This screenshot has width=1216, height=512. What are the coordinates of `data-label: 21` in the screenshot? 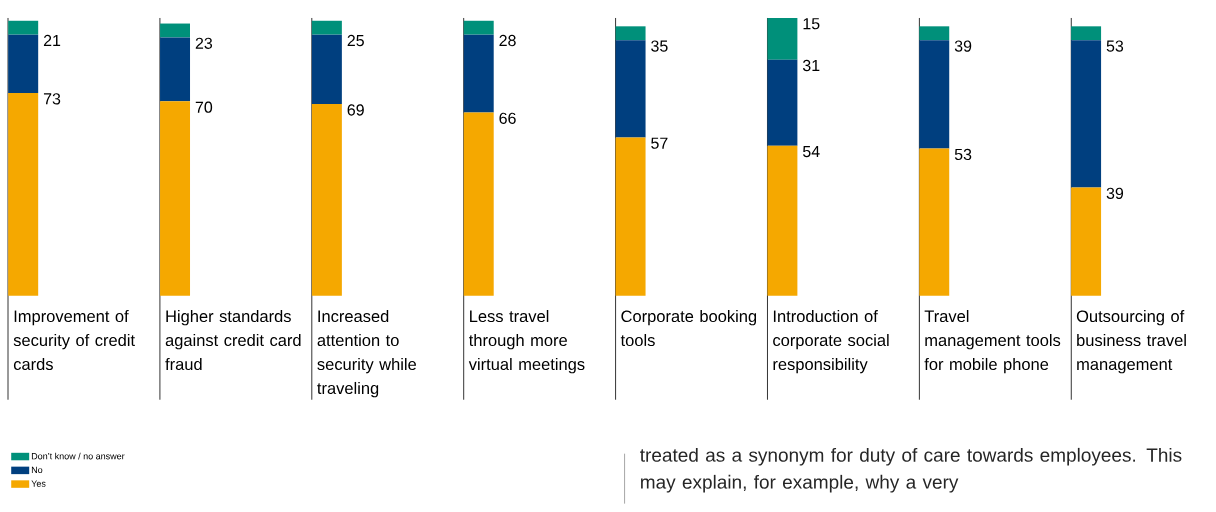 It's located at (52, 41).